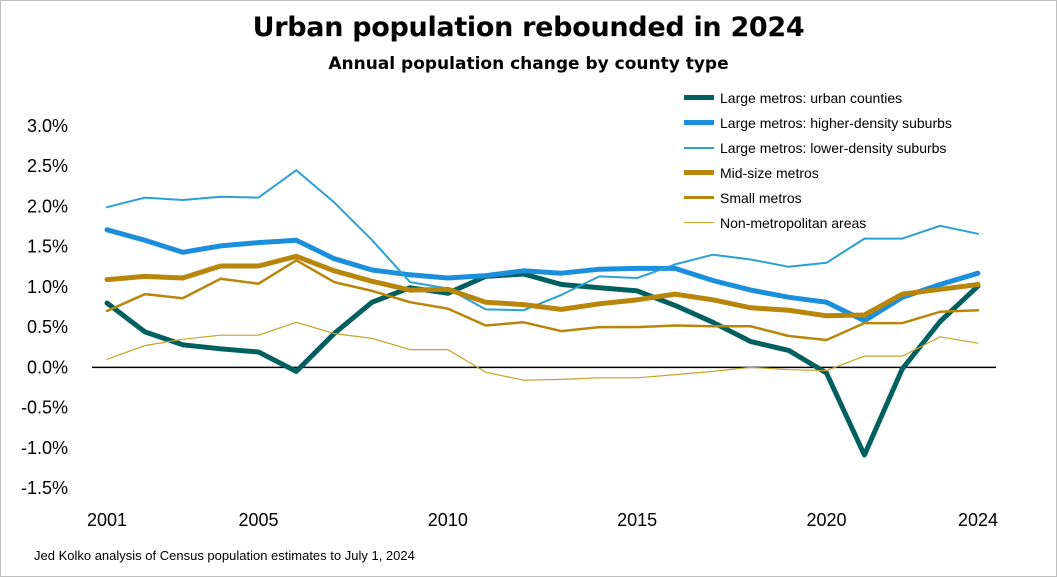 Image resolution: width=1057 pixels, height=577 pixels. I want to click on x-tick-label: 2001, so click(107, 520).